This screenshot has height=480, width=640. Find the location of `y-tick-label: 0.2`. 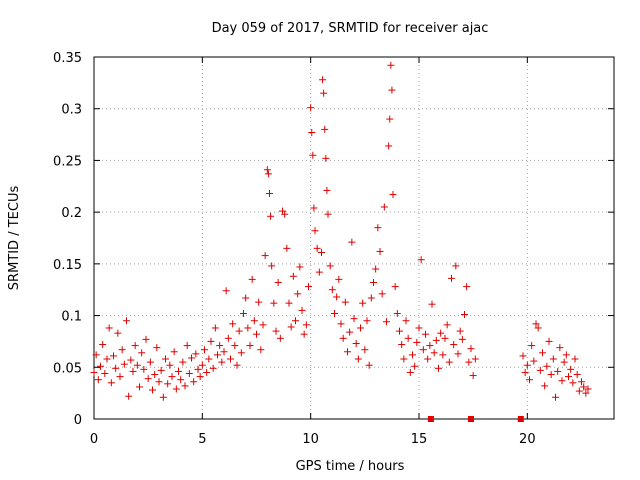

y-tick-label: 0.2 is located at coordinates (71, 213).